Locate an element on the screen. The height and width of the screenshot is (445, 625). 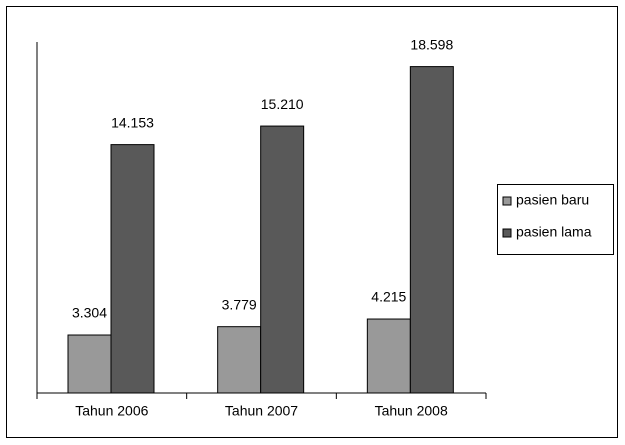
value-label: 18.598 is located at coordinates (431, 44).